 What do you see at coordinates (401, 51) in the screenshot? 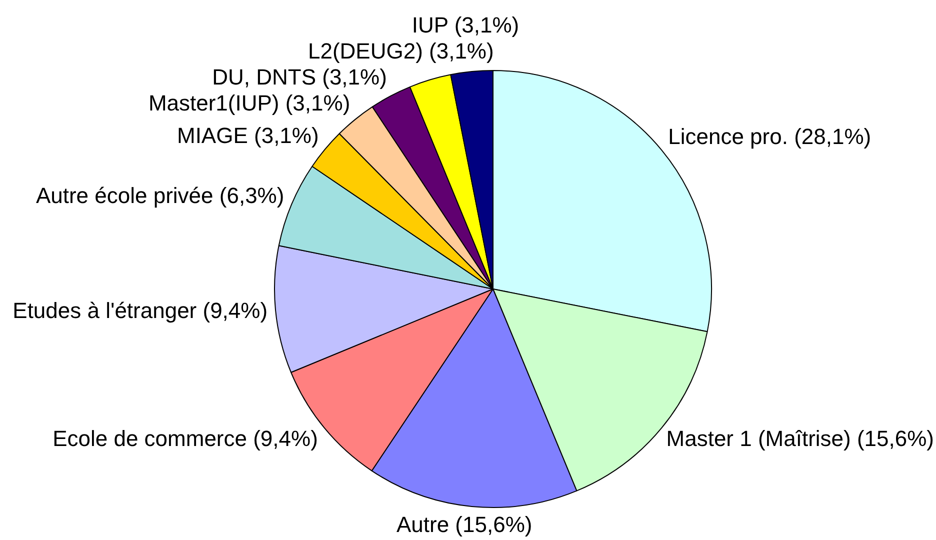
I see `slice-label: L2(DEUG2) (3,1%)` at bounding box center [401, 51].